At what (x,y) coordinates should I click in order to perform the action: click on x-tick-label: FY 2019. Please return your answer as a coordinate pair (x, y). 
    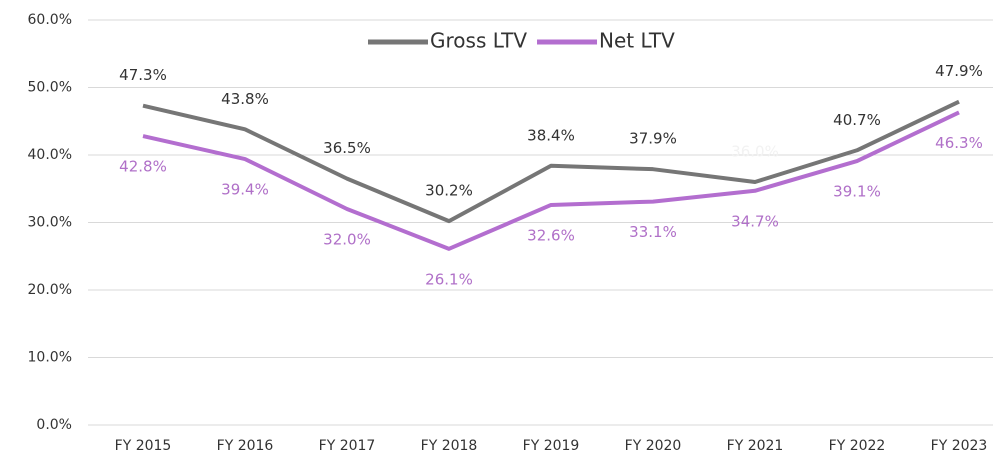
    Looking at the image, I should click on (551, 446).